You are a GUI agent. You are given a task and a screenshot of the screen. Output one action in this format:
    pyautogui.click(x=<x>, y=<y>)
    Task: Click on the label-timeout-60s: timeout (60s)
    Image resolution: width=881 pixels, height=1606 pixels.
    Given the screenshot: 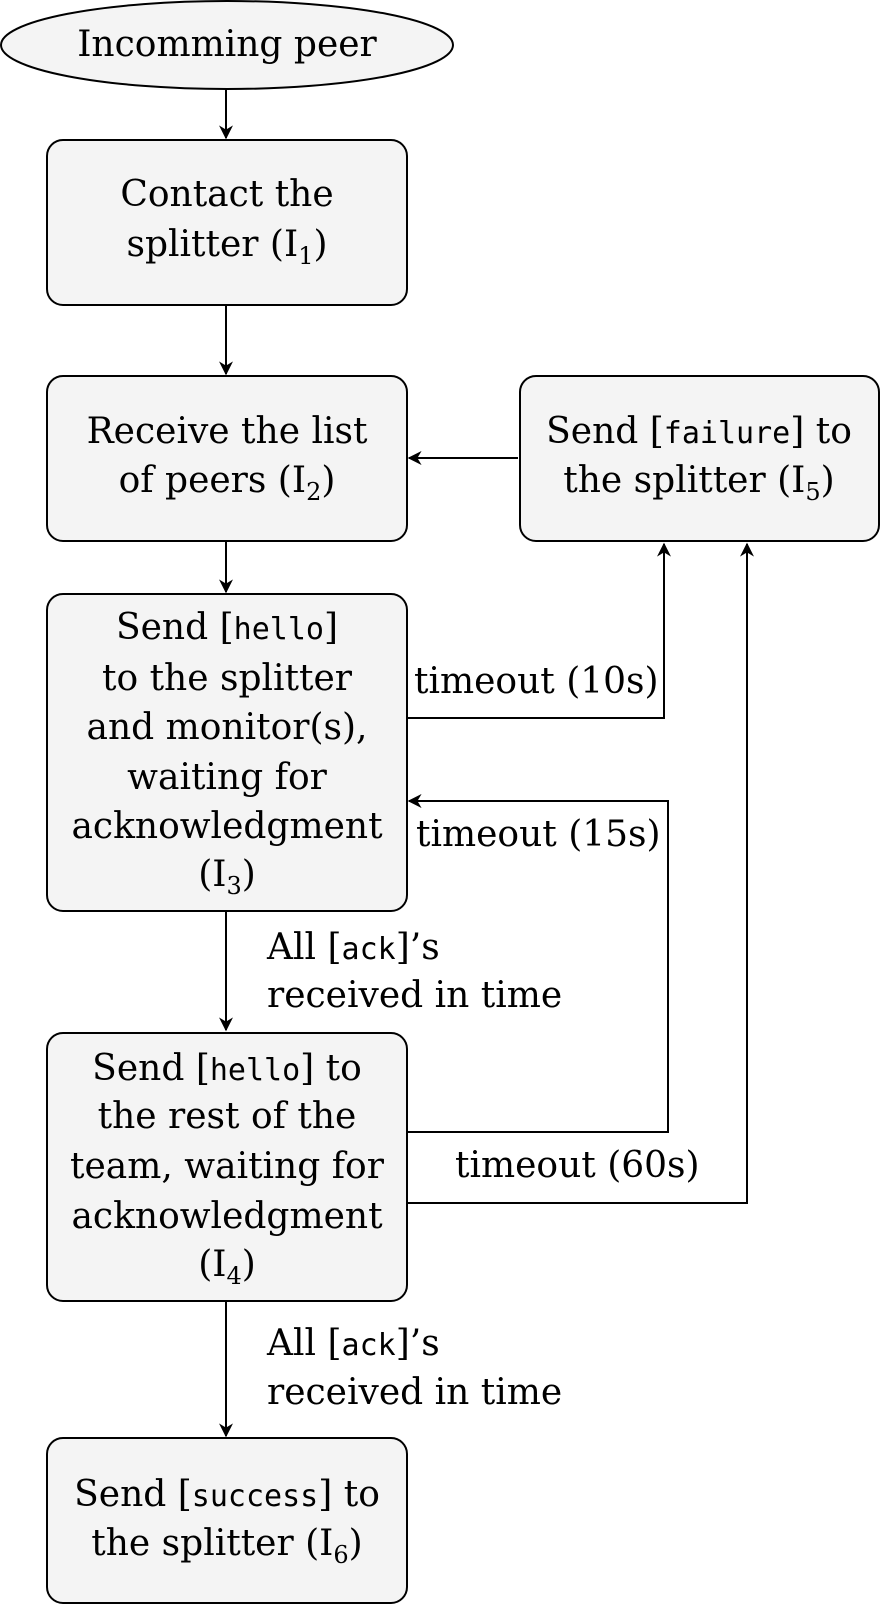 What is the action you would take?
    pyautogui.click(x=577, y=1165)
    